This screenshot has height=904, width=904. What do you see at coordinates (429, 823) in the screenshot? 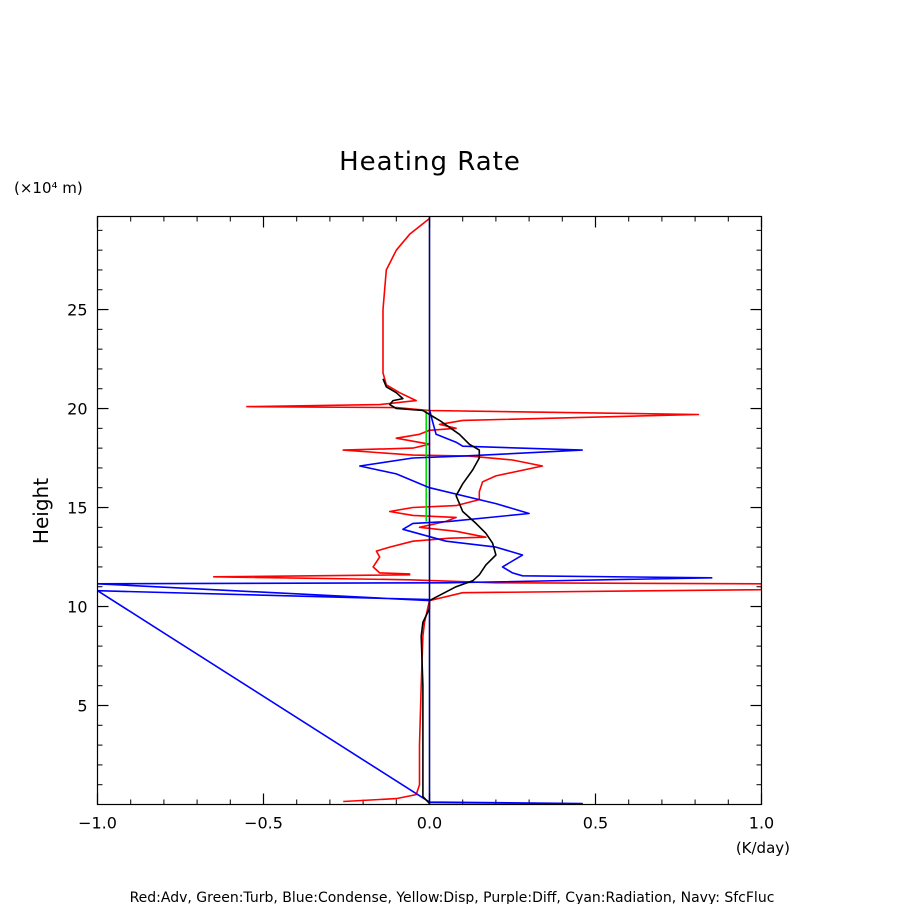
I see `x-tick-label: 0.0` at bounding box center [429, 823].